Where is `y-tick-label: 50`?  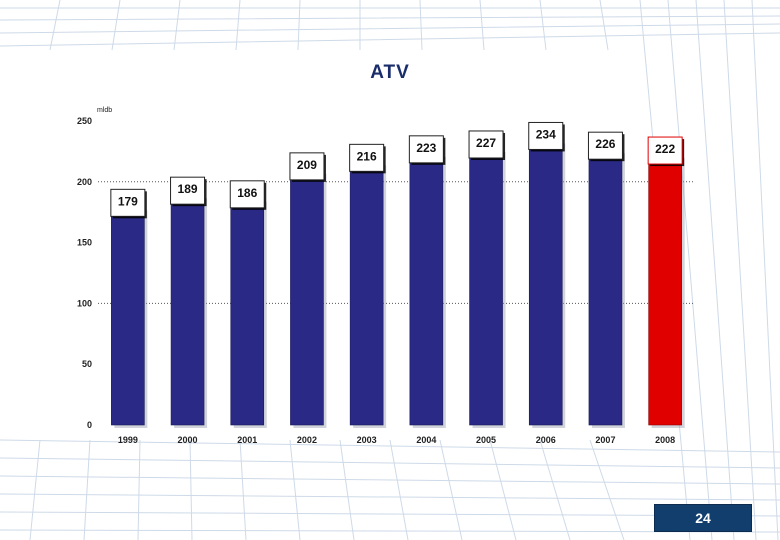
y-tick-label: 50 is located at coordinates (87, 364).